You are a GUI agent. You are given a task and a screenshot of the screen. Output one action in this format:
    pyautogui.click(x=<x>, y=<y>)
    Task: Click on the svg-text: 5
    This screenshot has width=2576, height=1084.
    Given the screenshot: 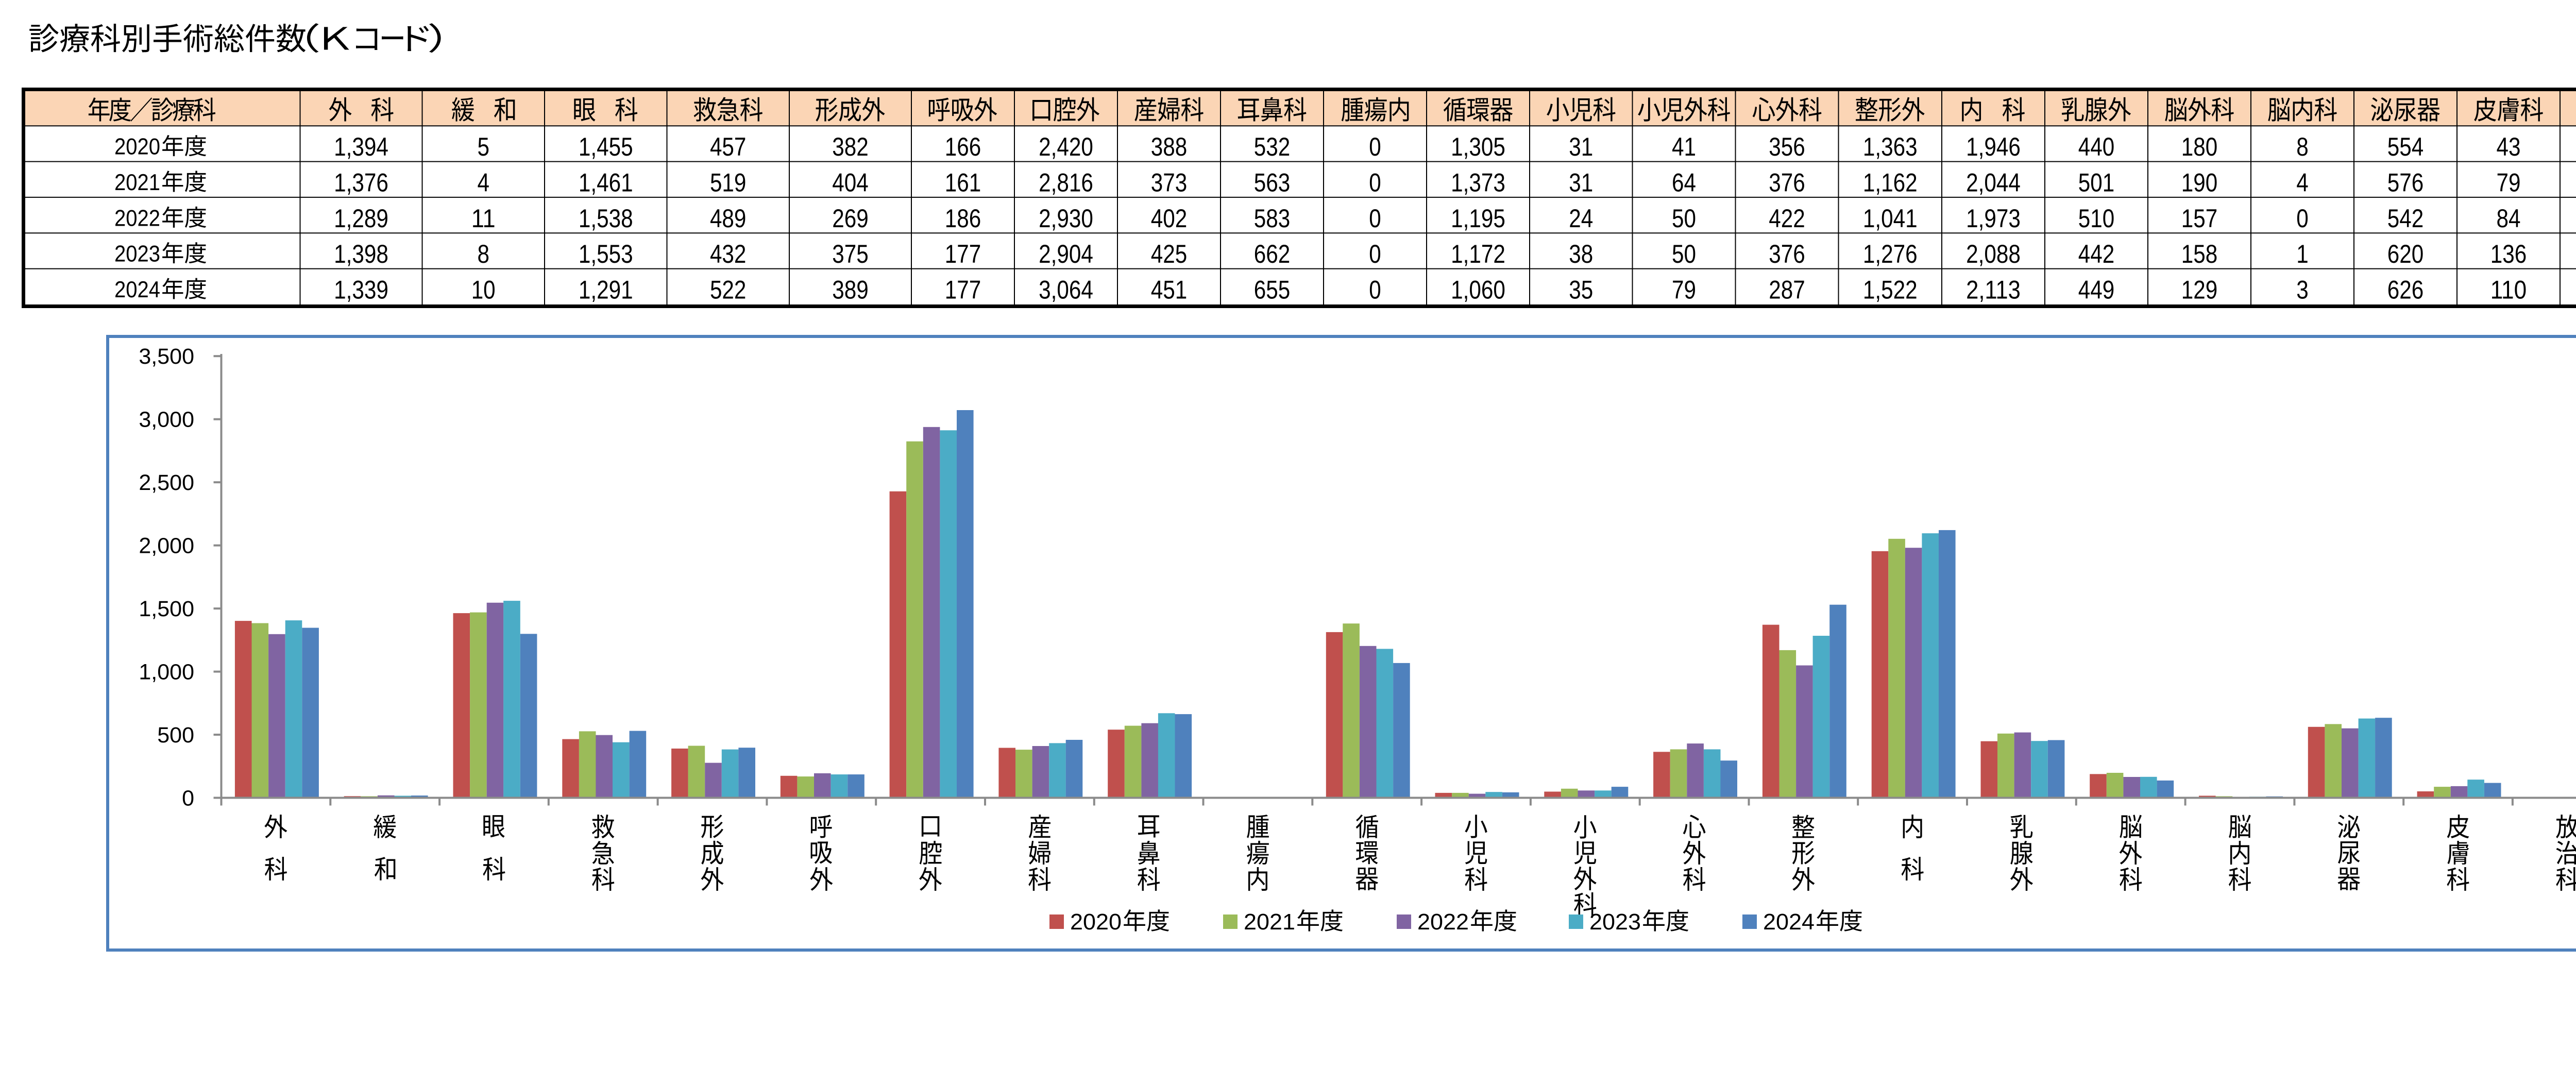 What is the action you would take?
    pyautogui.click(x=483, y=146)
    